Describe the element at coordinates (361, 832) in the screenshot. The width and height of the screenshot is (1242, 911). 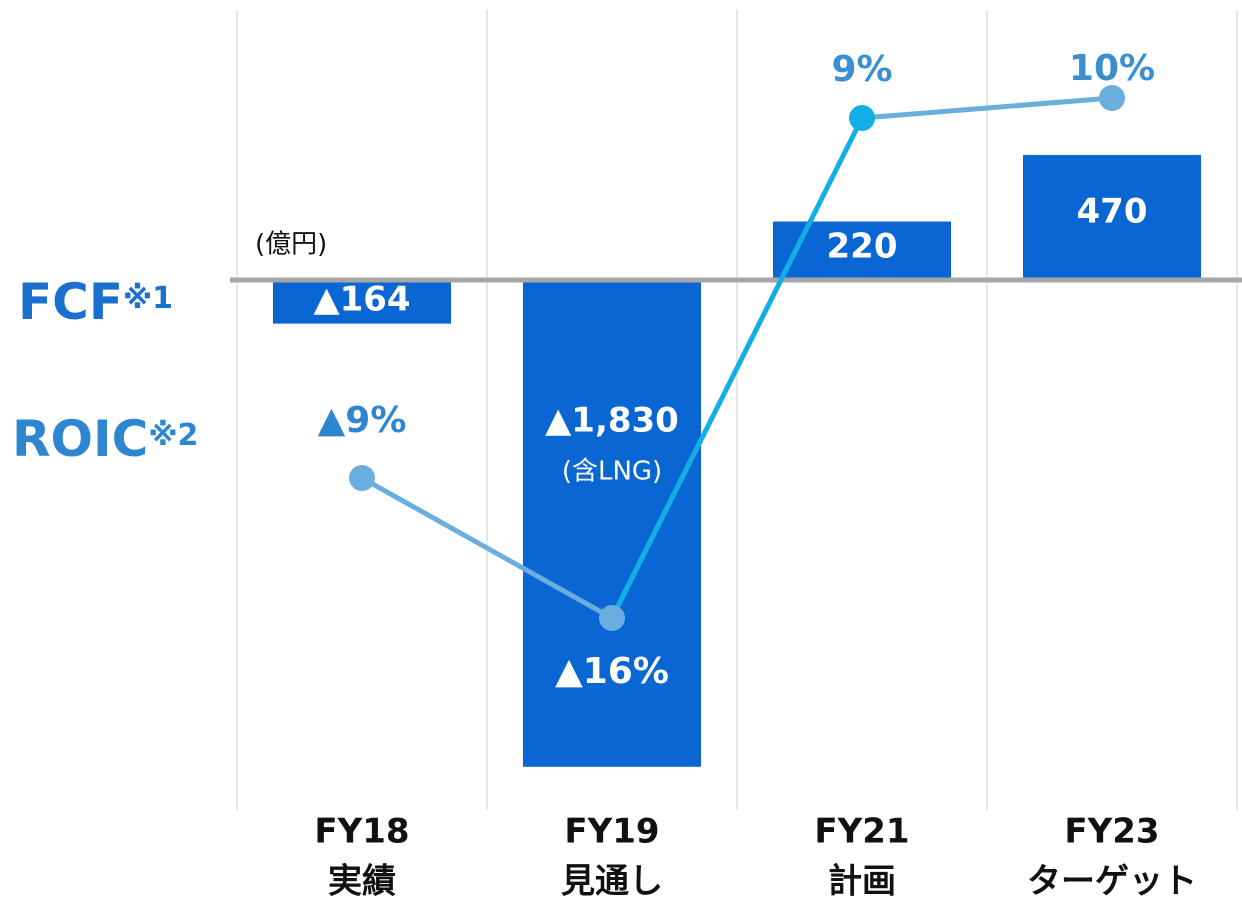
I see `x-tick-label: FY18` at that location.